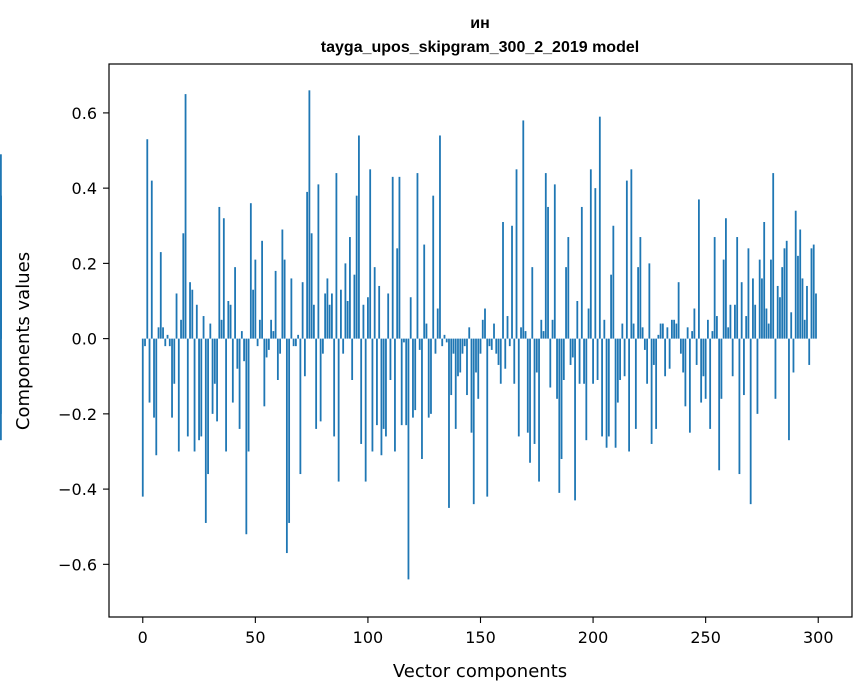 Image resolution: width=867 pixels, height=696 pixels. What do you see at coordinates (255, 637) in the screenshot?
I see `x-tick-label: 50` at bounding box center [255, 637].